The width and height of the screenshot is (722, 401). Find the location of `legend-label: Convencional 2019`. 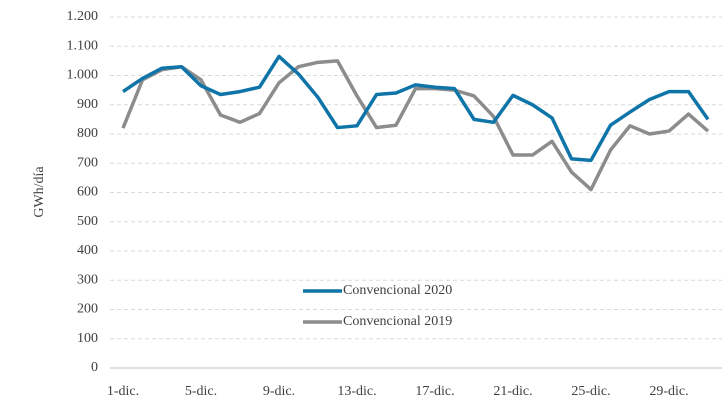

legend-label: Convencional 2019 is located at coordinates (397, 321).